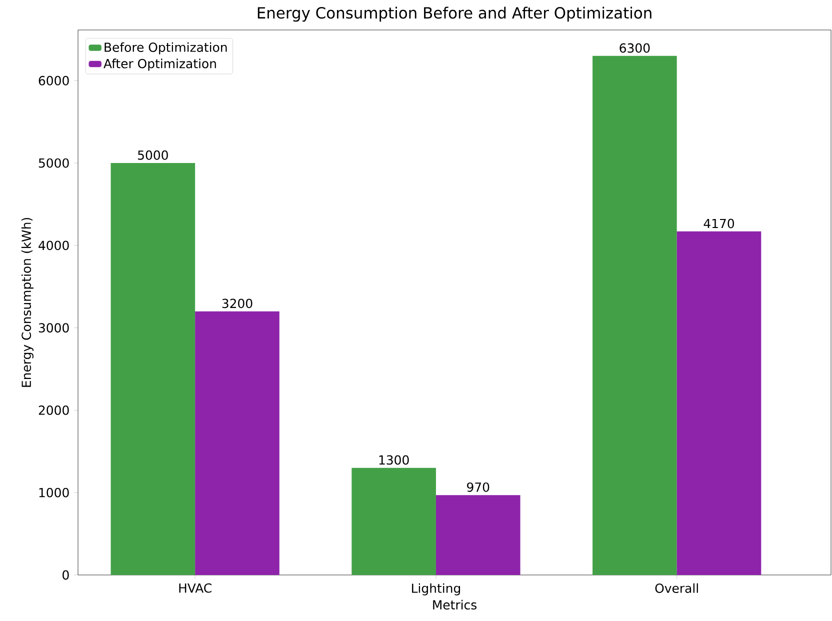  Describe the element at coordinates (478, 487) in the screenshot. I see `data-label: 970` at that location.